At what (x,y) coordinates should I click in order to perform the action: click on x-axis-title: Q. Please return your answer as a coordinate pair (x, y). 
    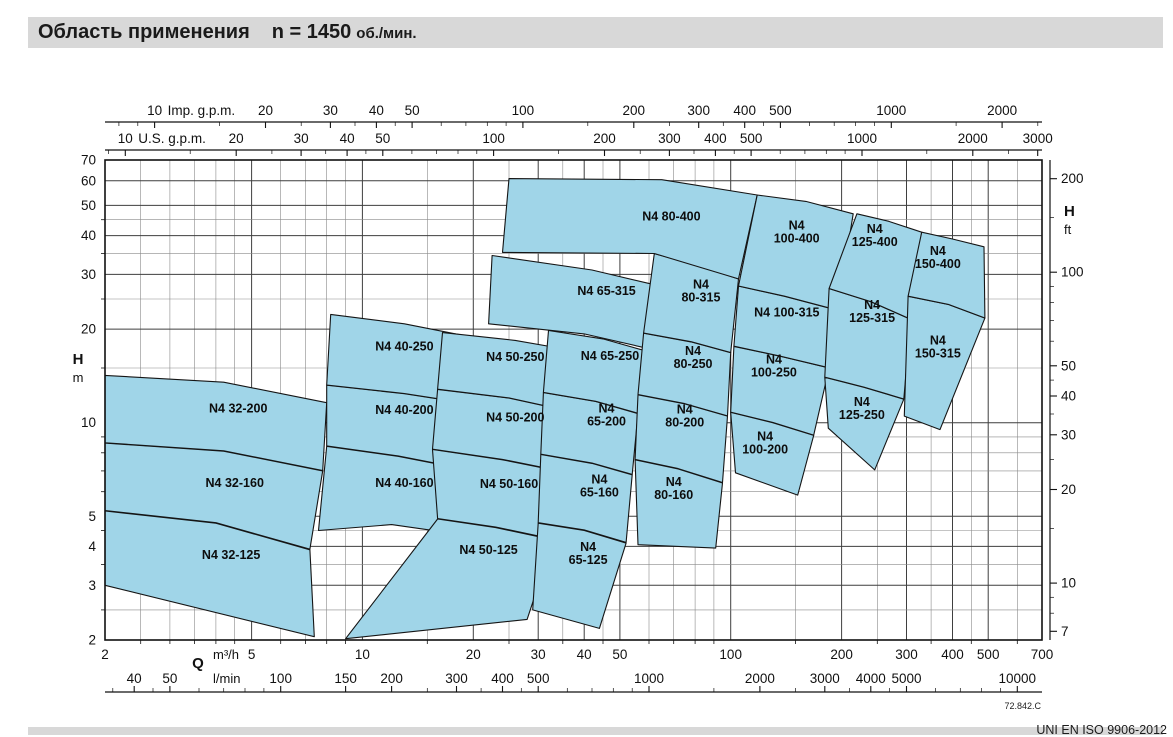
    Looking at the image, I should click on (198, 663).